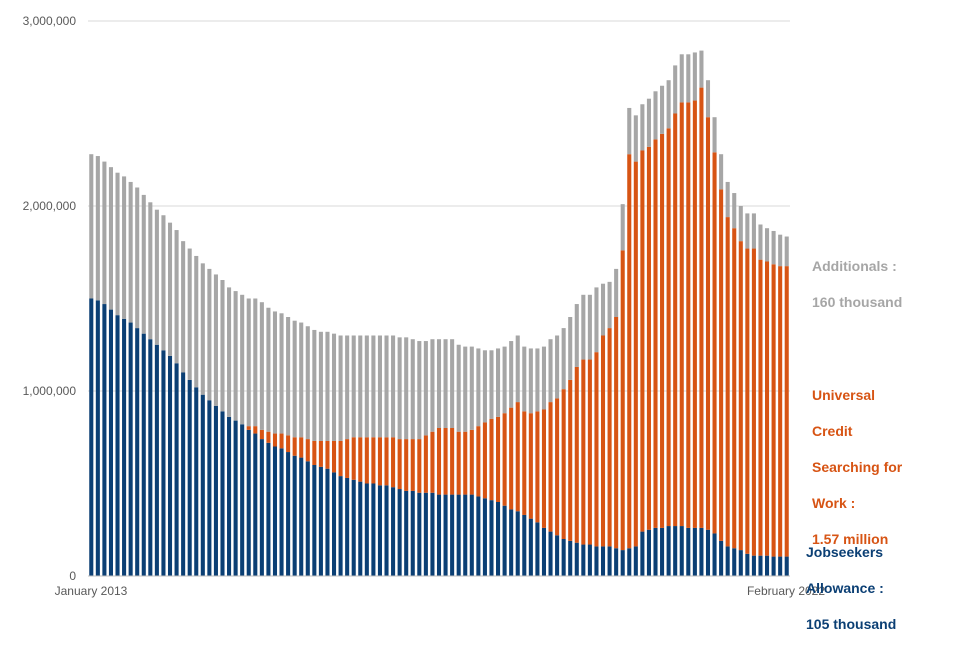 Image resolution: width=960 pixels, height=651 pixels. I want to click on uc-label-line5: 1.57 million, so click(850, 539).